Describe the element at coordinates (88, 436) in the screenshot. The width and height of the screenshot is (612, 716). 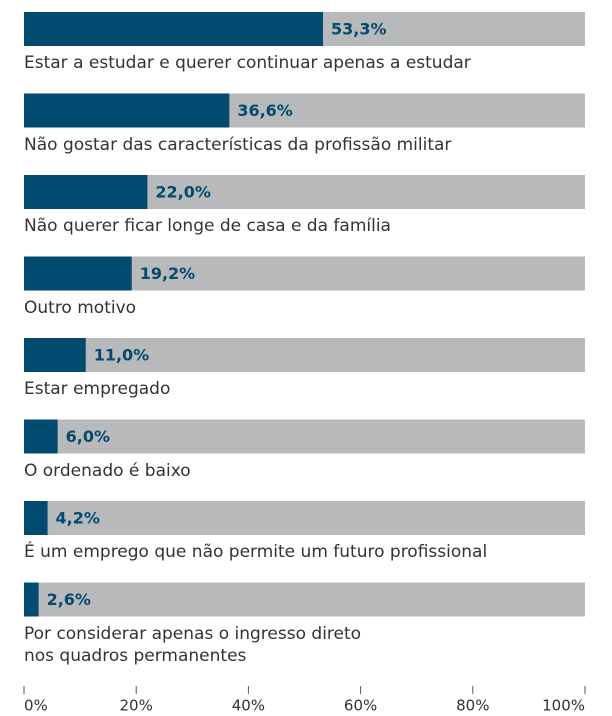
I see `value-label: 6,0%` at that location.